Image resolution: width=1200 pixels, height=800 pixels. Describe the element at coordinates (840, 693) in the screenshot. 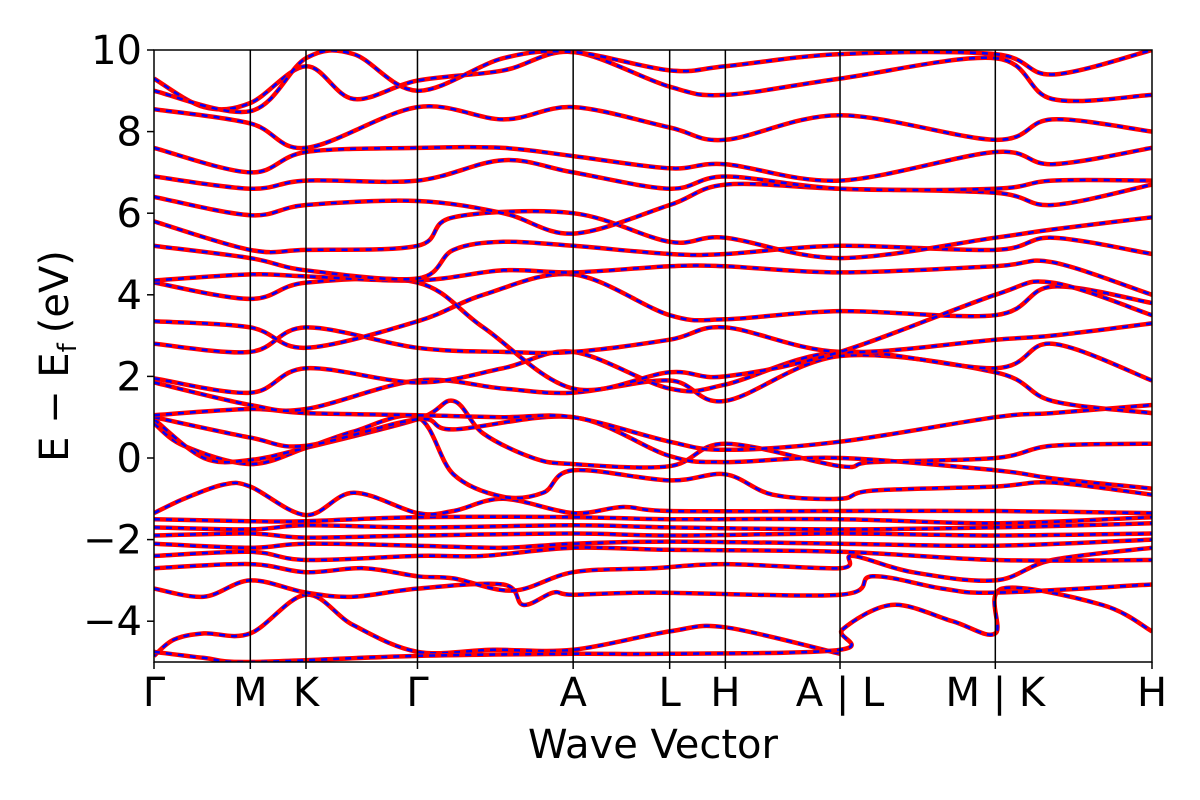

I see `x-tick-label-7: A | L` at that location.